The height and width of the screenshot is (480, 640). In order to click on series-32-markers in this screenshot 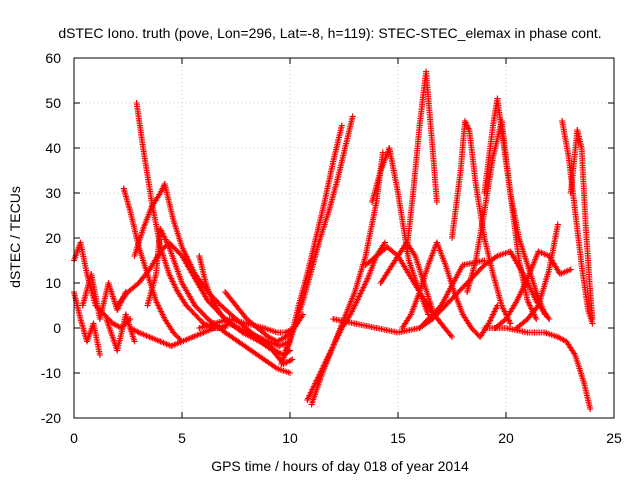, I will do `click(581, 224)`.